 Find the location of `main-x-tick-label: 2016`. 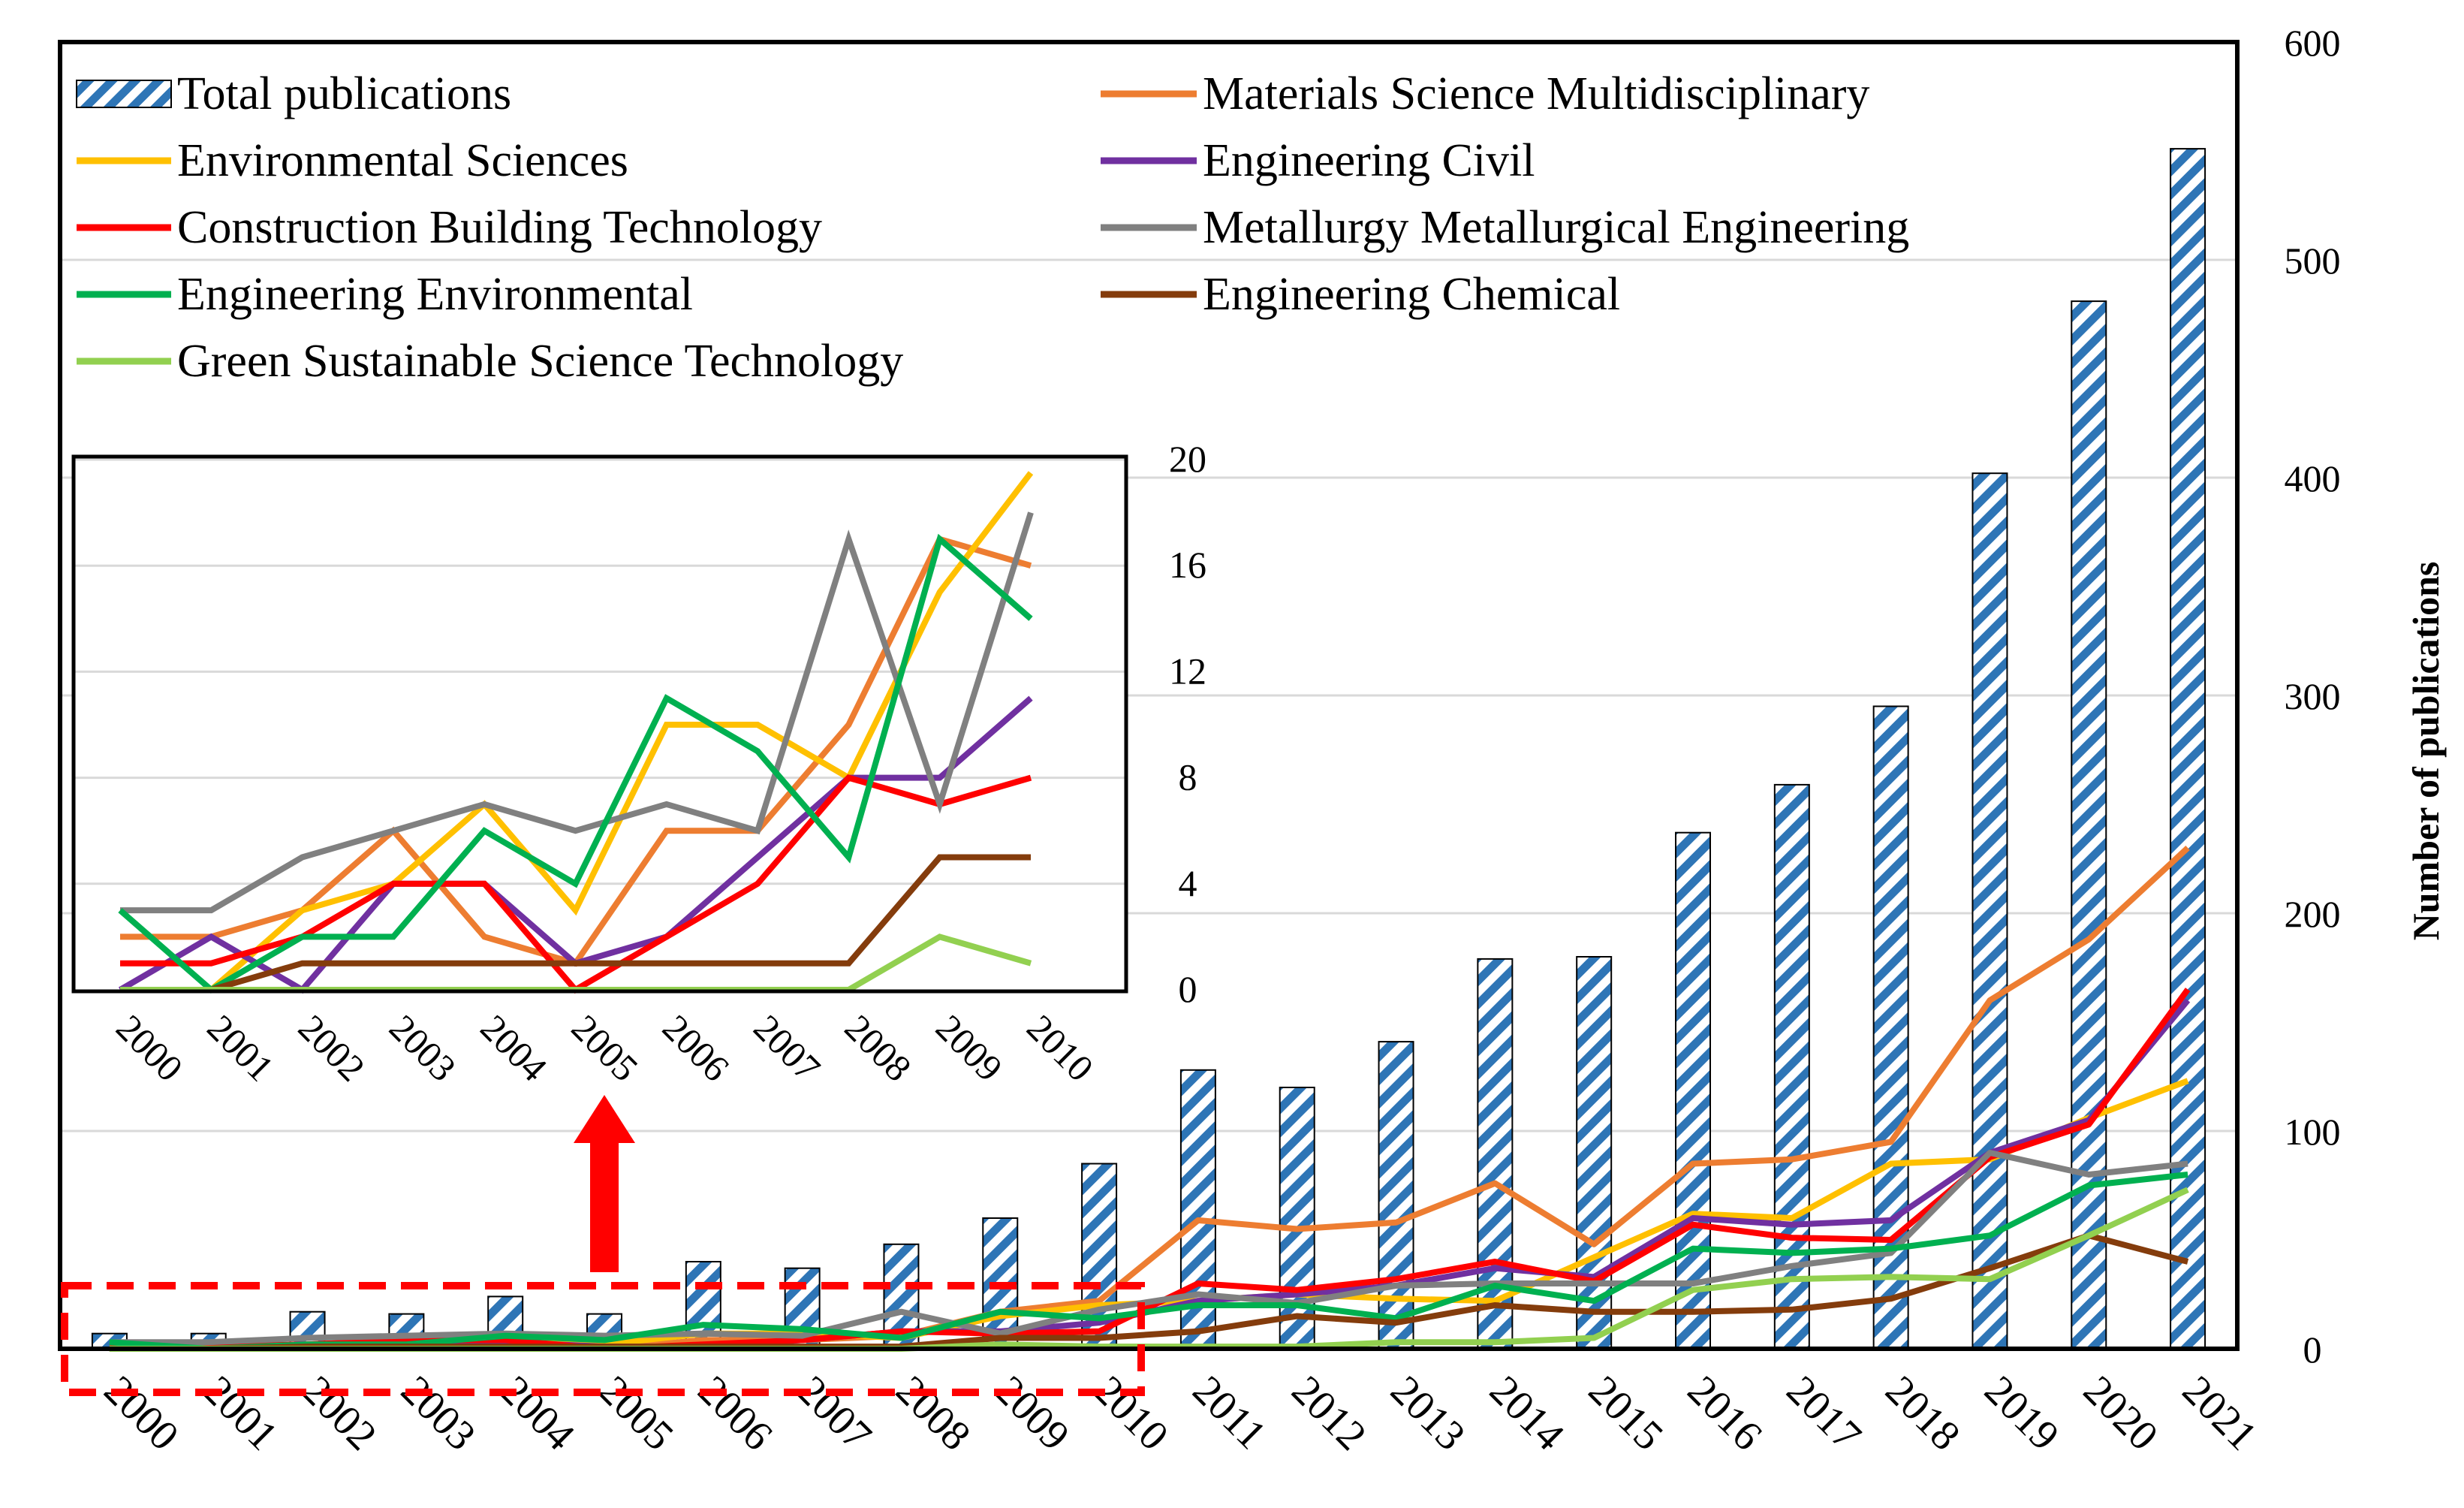

main-x-tick-label: 2016 is located at coordinates (1725, 1413).